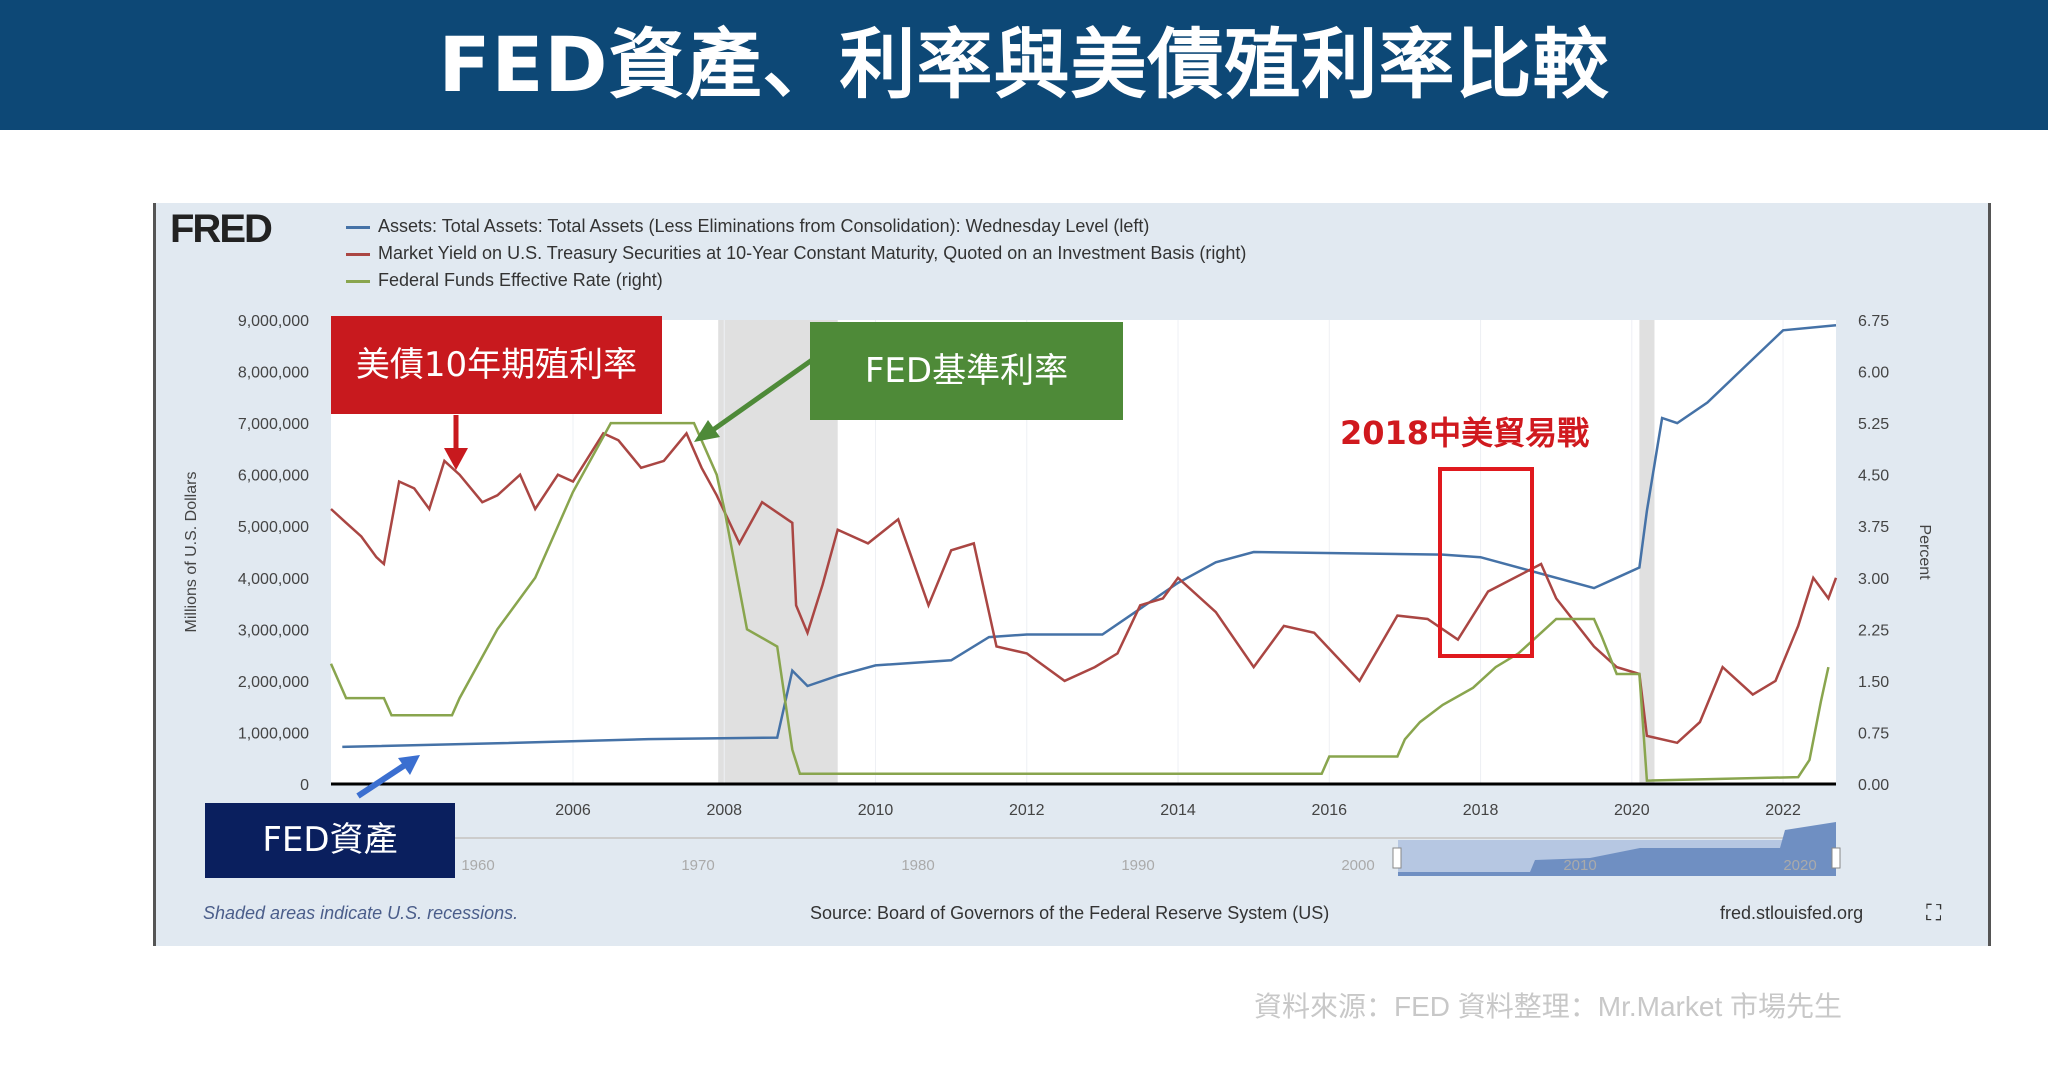  I want to click on y-tick-label: 4,000,000, so click(273, 579).